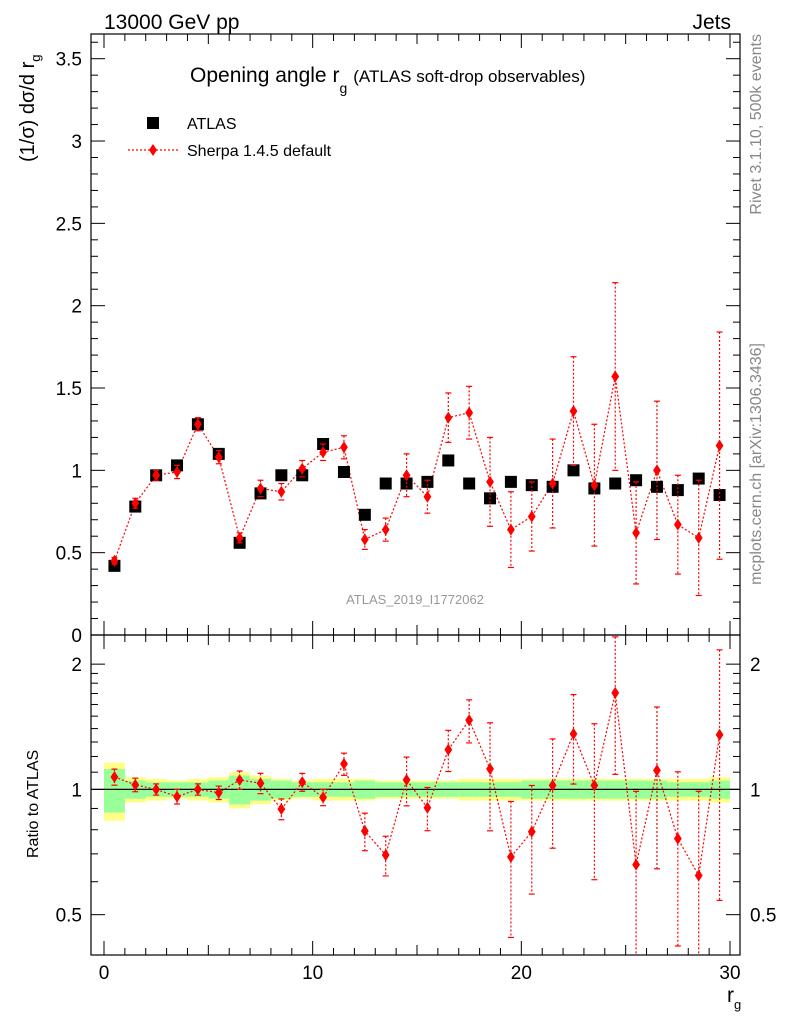 The image size is (786, 1024). I want to click on ratio-y-tick-label-right: 2, so click(755, 665).